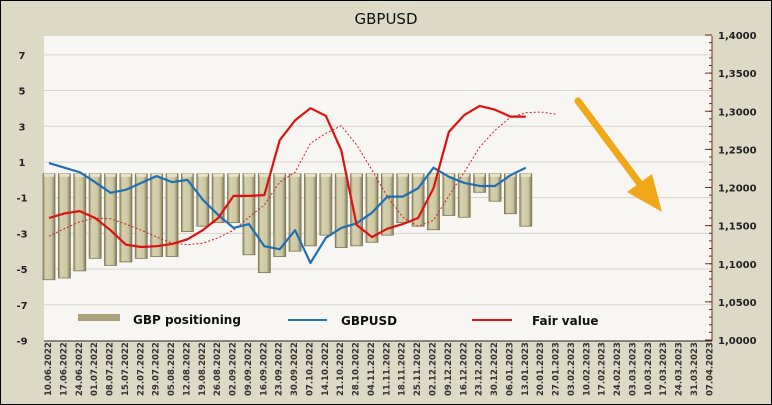 Image resolution: width=772 pixels, height=405 pixels. I want to click on x-tick-label: 27.01.2023, so click(557, 369).